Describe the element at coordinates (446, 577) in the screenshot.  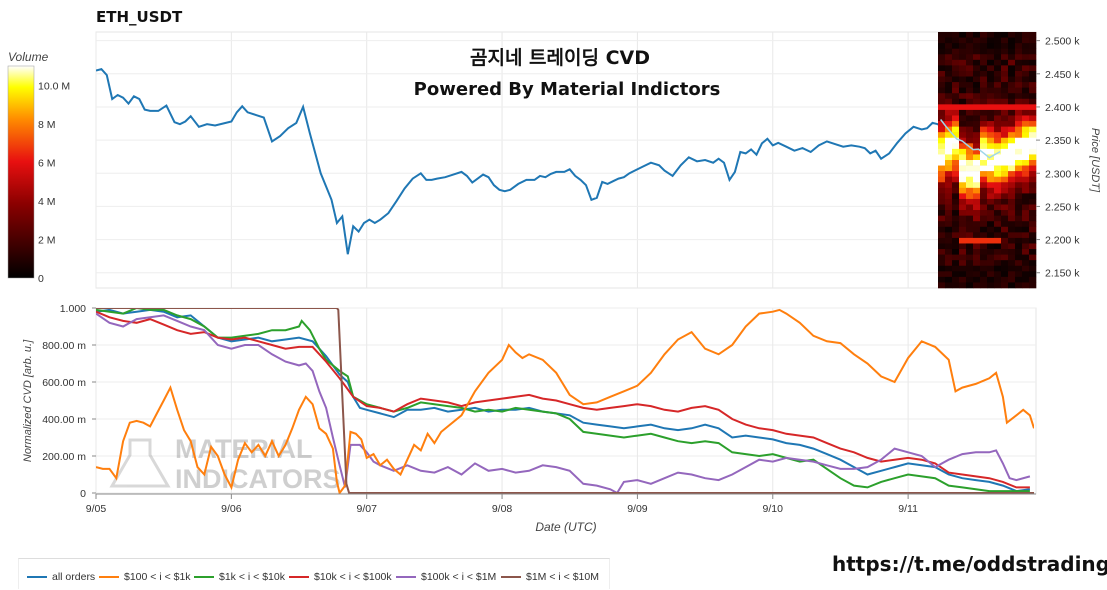
I see `legend-item-100k-1m: $100k < i < $1M` at that location.